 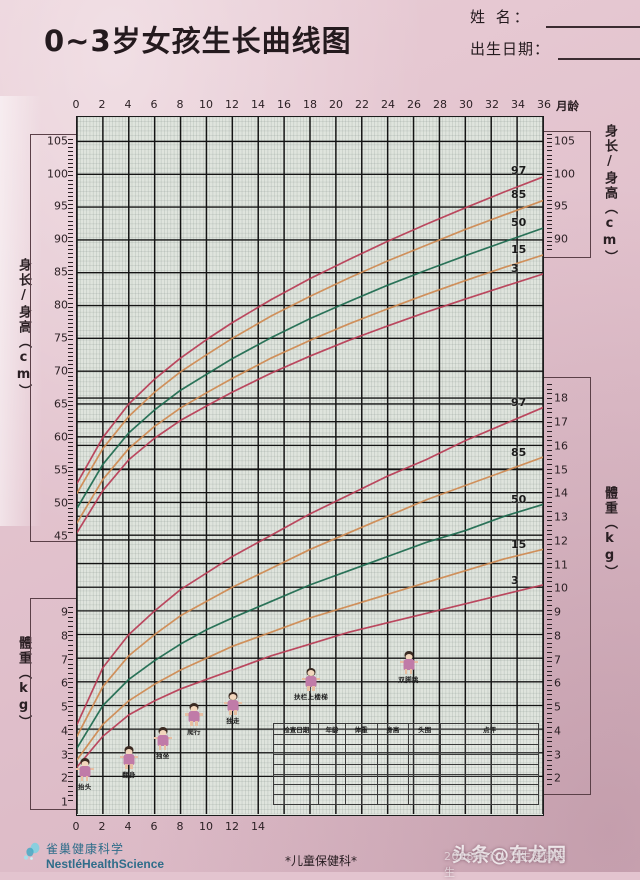 I want to click on y-tick-left-weight-4: 4, so click(x=64, y=731).